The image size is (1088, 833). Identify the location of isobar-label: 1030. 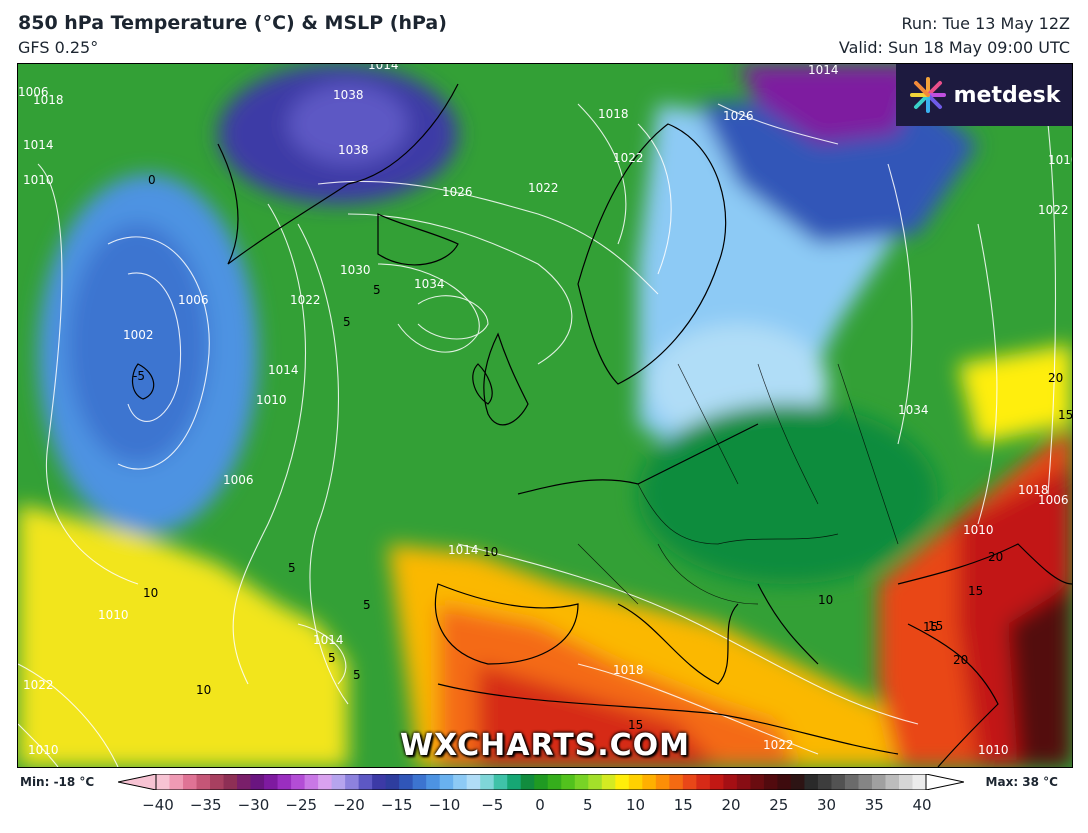
(355, 270).